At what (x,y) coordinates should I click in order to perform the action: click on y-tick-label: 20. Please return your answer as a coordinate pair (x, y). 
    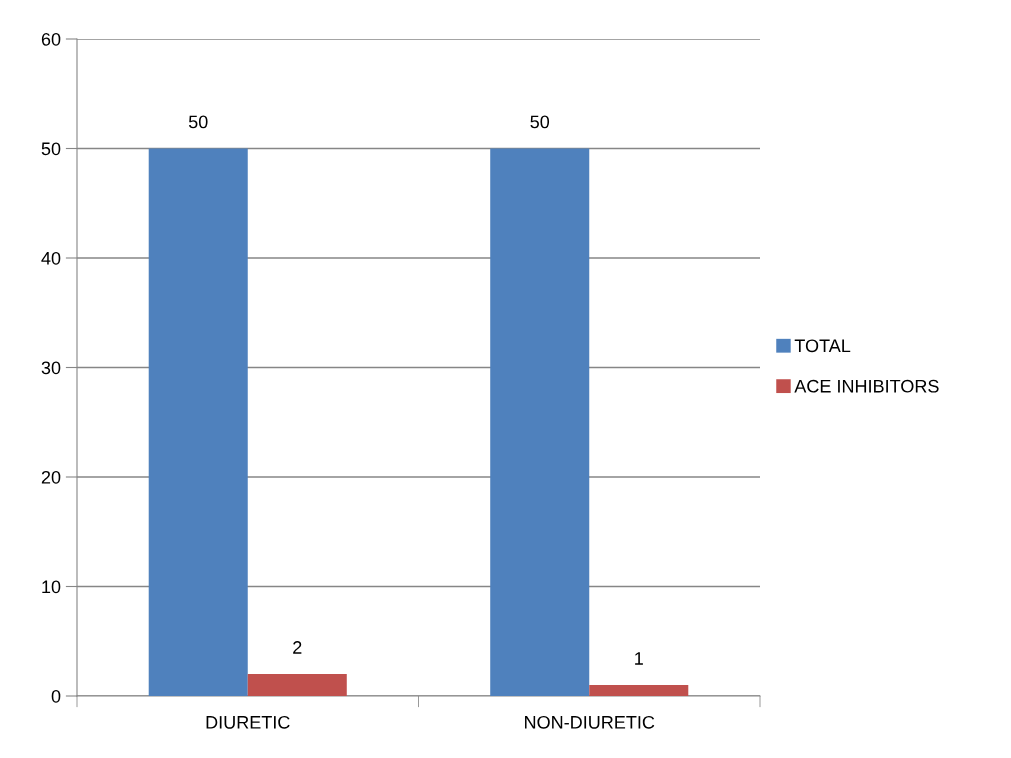
    Looking at the image, I should click on (51, 477).